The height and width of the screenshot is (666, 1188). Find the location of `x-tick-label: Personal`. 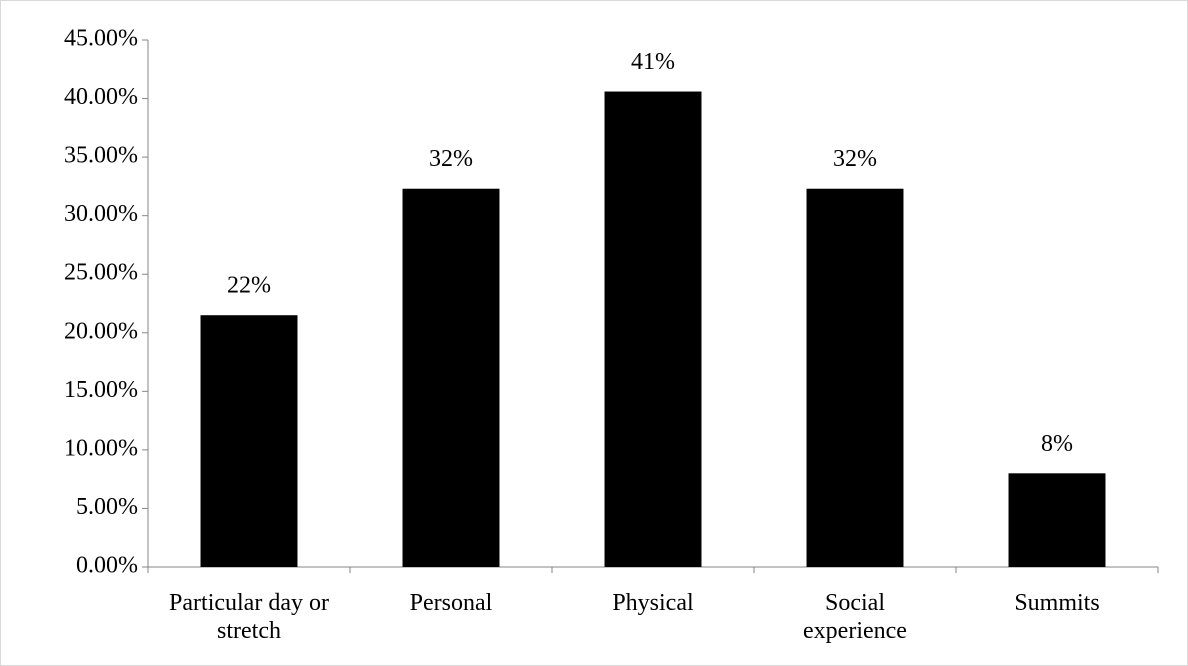

x-tick-label: Personal is located at coordinates (451, 603).